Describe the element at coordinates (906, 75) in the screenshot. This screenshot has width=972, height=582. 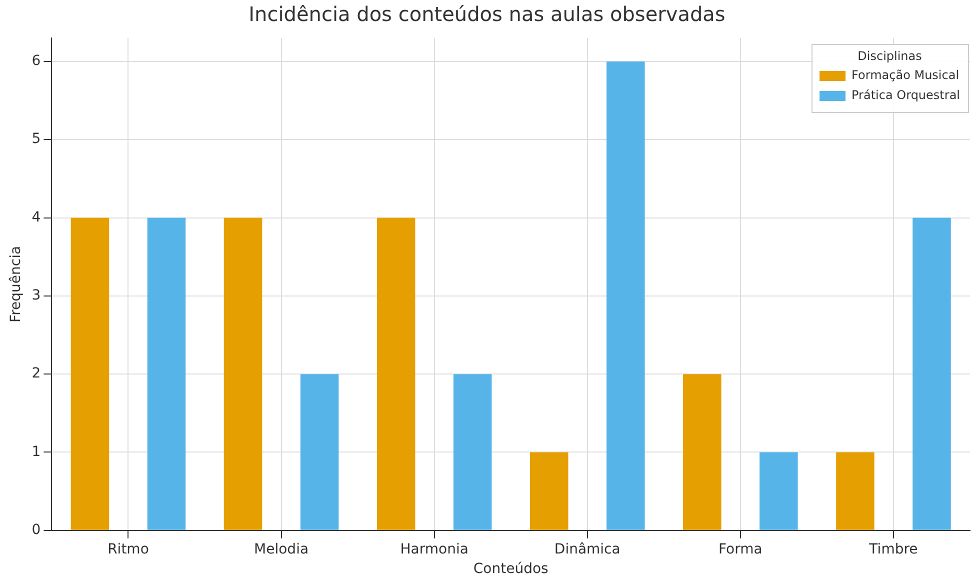
I see `legend-label: Formação Musical` at that location.